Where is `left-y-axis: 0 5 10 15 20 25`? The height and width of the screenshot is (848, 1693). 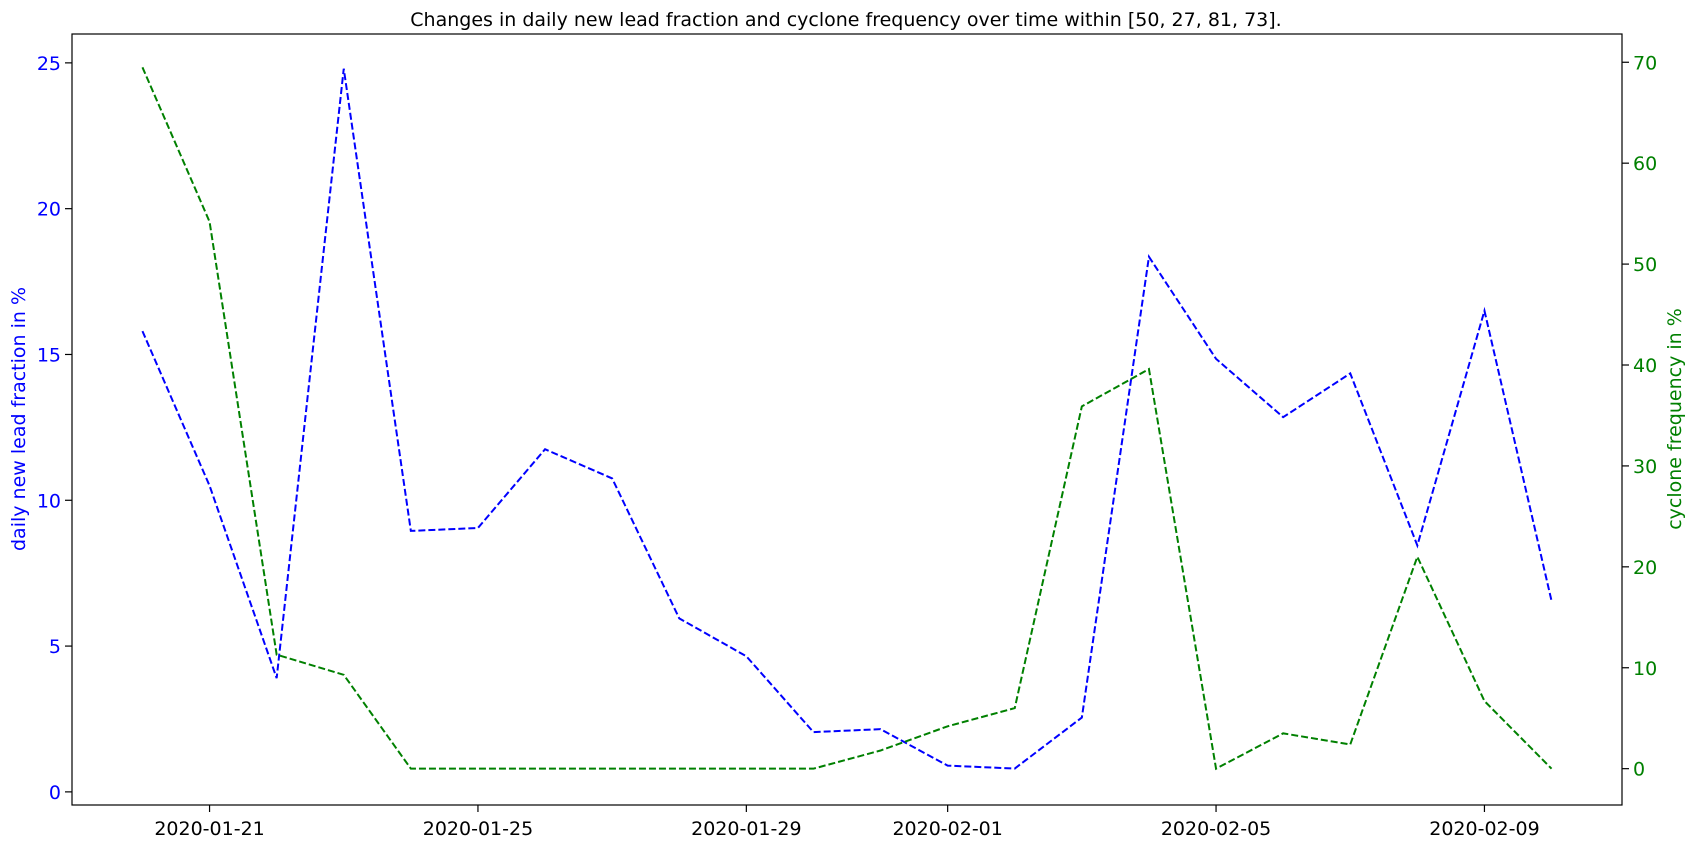
left-y-axis: 0 5 10 15 20 25 is located at coordinates (54, 428).